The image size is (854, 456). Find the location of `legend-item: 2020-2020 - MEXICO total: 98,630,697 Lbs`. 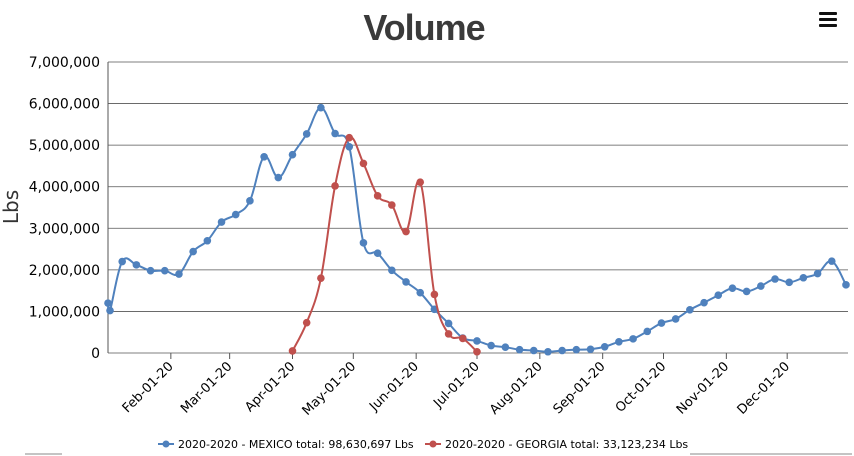

legend-item: 2020-2020 - MEXICO total: 98,630,697 Lbs is located at coordinates (286, 444).